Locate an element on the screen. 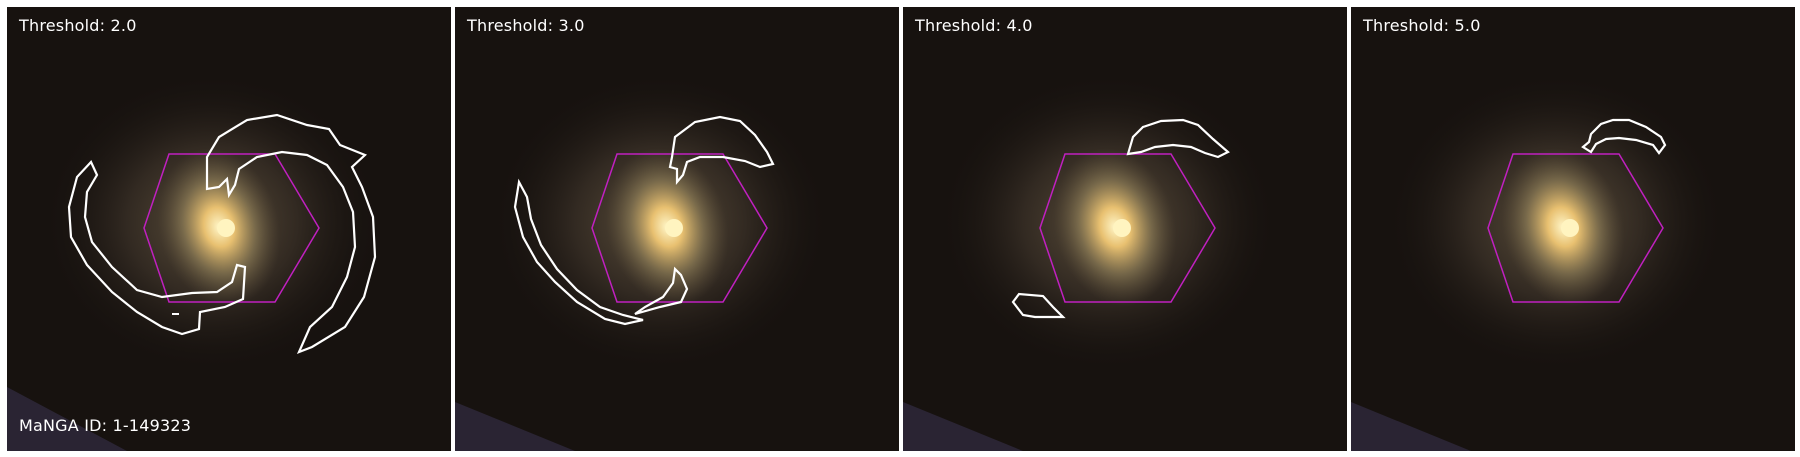  threshold-label: Threshold: 5.0 is located at coordinates (1422, 25).